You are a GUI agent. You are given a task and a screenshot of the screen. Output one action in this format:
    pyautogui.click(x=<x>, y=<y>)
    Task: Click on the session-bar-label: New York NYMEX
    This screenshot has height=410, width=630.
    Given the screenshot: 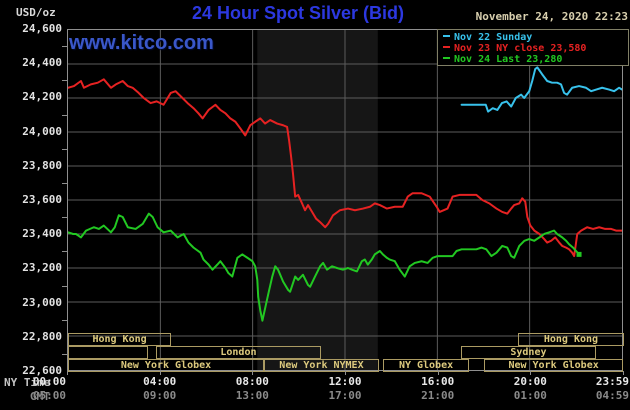 What is the action you would take?
    pyautogui.click(x=321, y=365)
    